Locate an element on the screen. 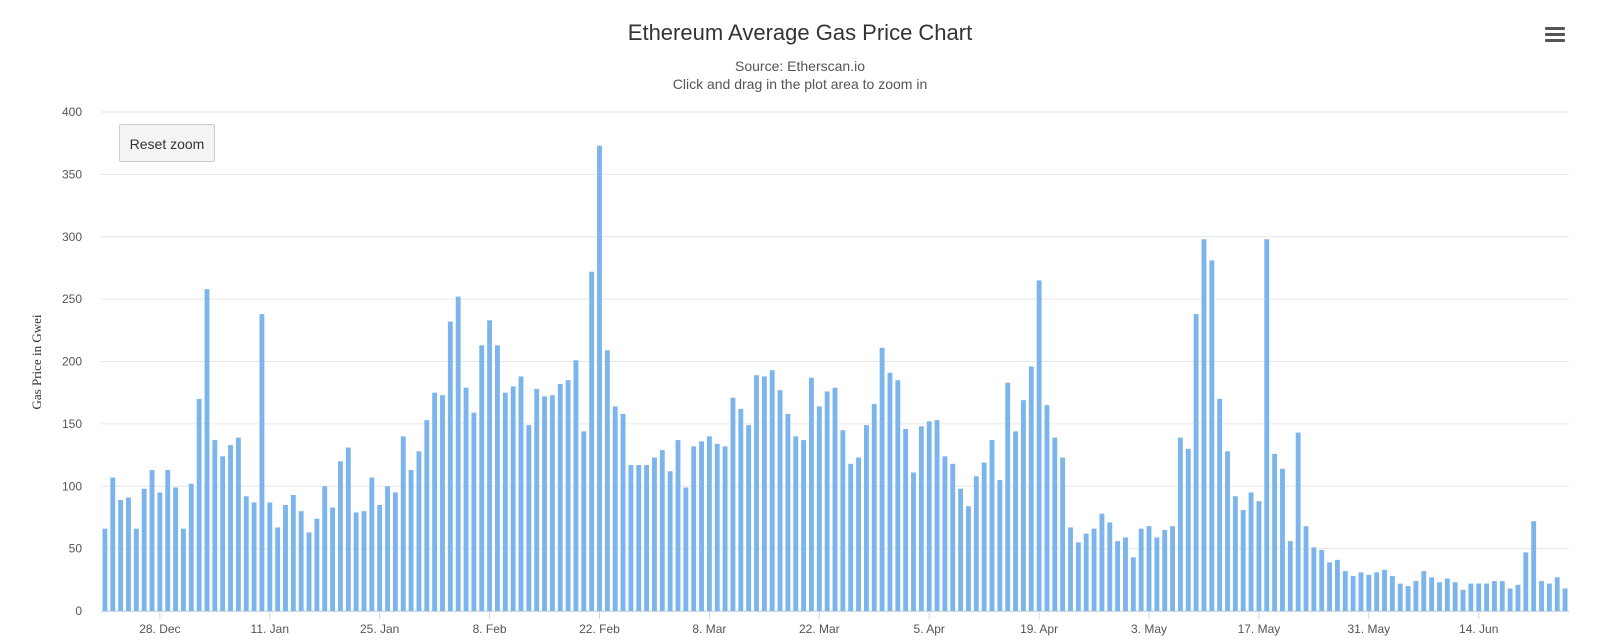  chart-context-menu-button is located at coordinates (1555, 36).